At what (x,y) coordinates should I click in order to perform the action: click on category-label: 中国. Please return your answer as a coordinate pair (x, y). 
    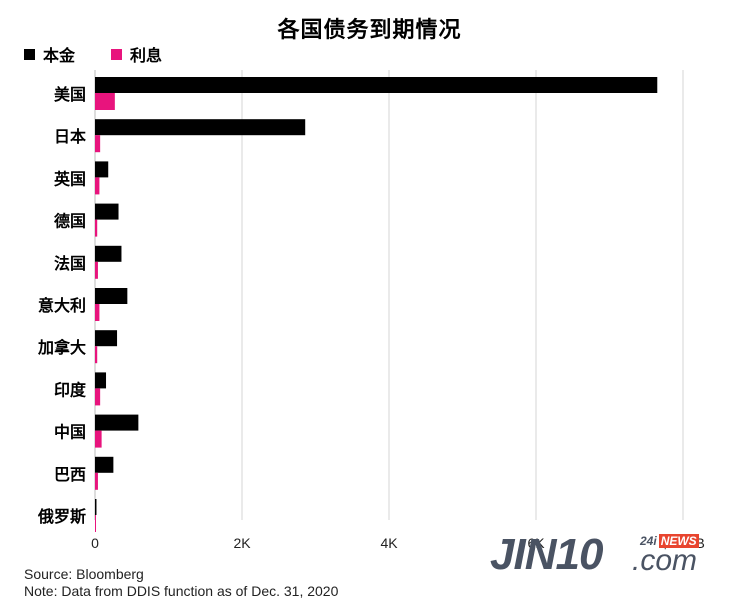
    Looking at the image, I should click on (70, 432).